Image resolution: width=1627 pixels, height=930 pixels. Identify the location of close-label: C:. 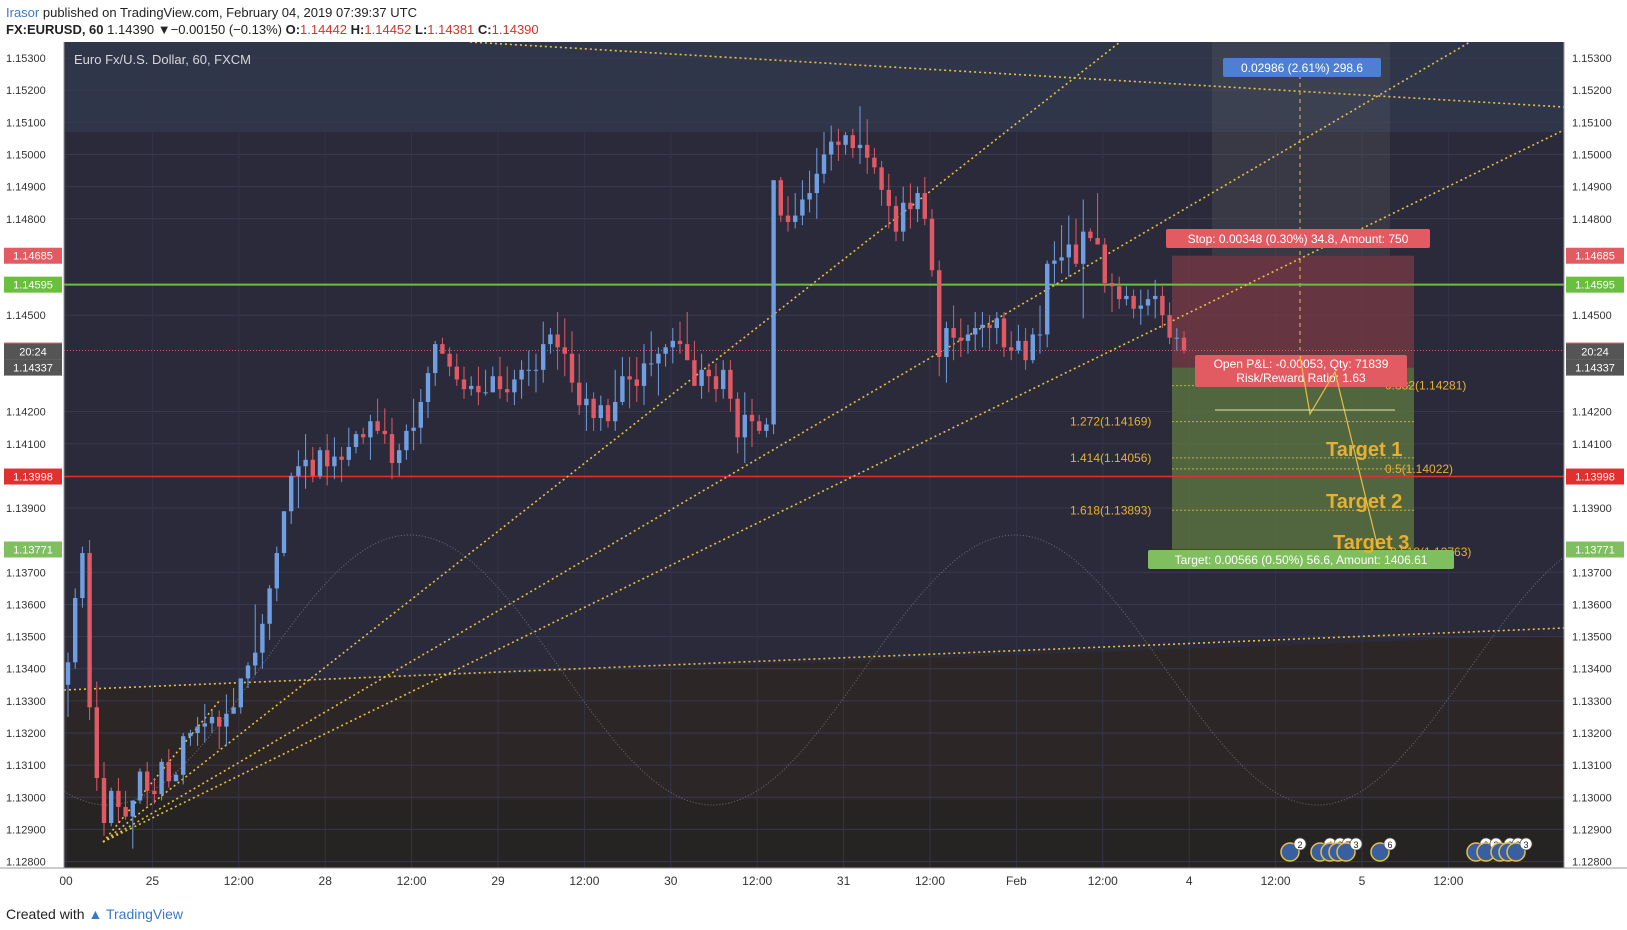
(484, 29).